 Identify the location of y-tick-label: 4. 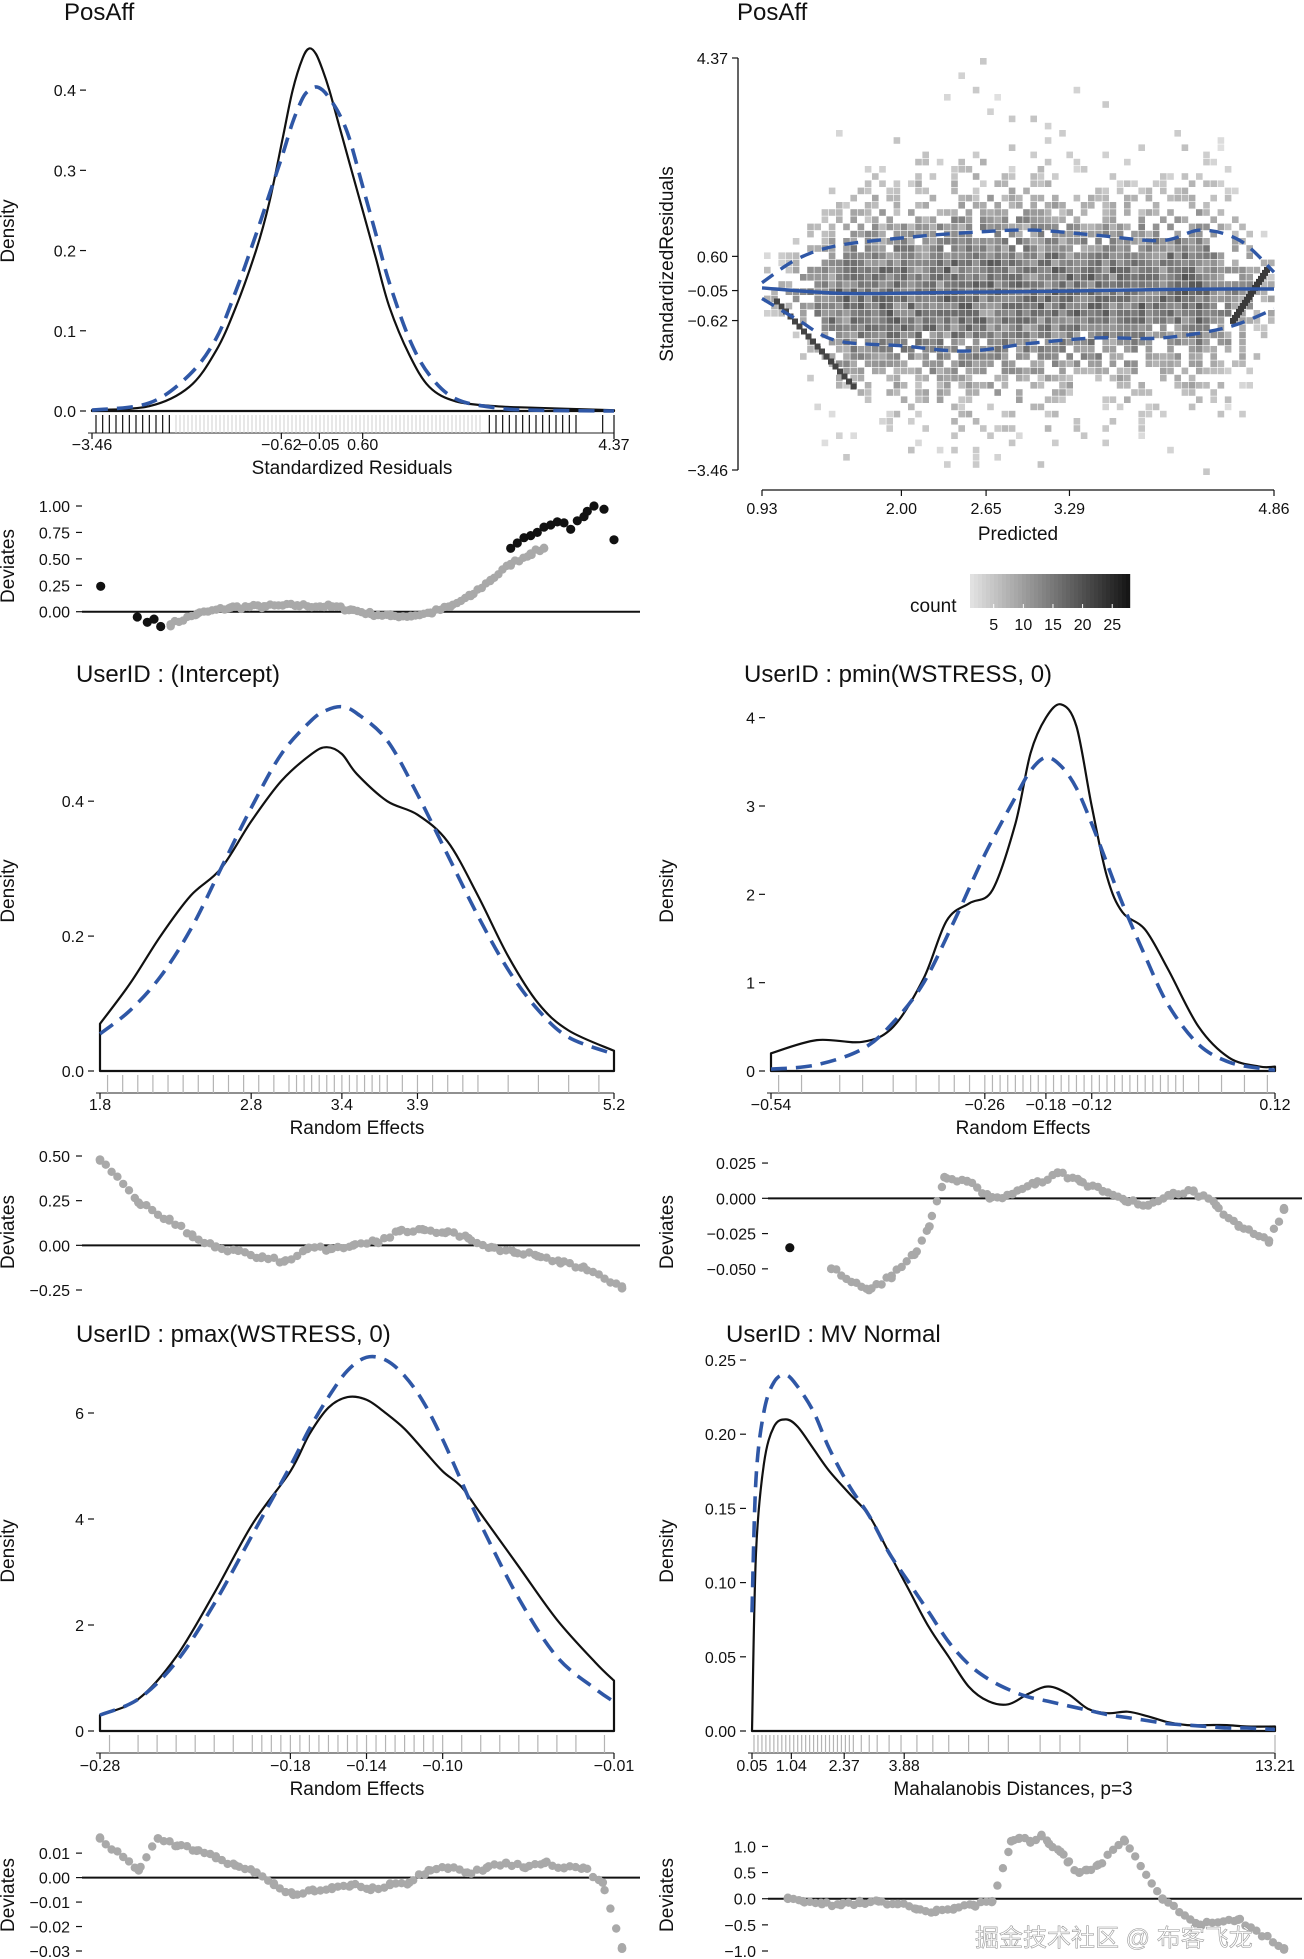
(750, 719).